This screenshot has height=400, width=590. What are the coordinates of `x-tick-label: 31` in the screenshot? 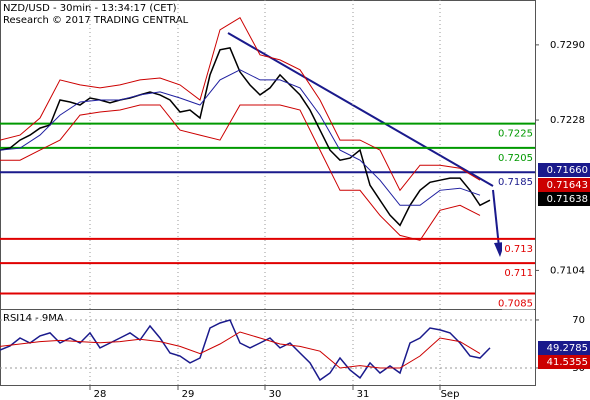 It's located at (363, 394).